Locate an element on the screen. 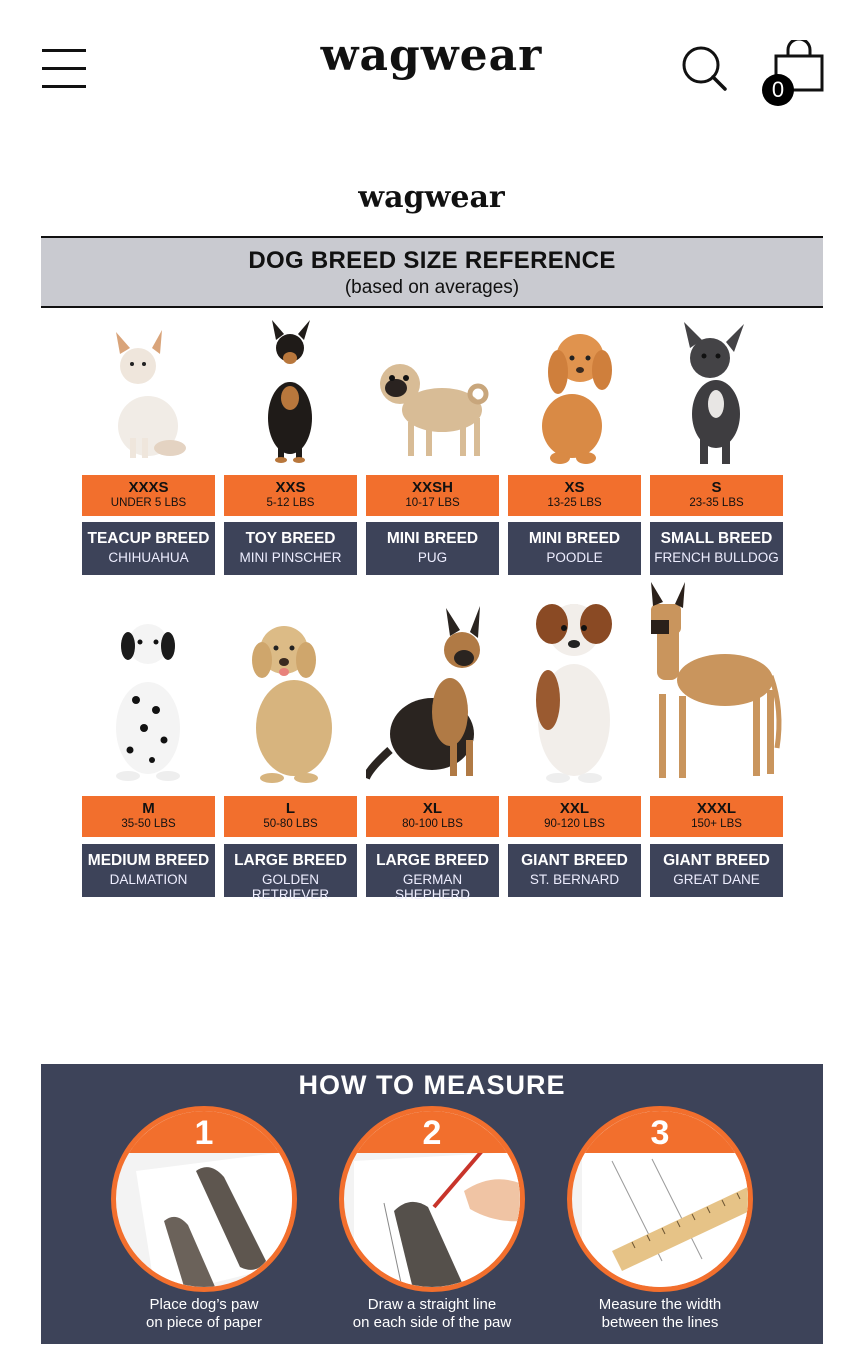  size-code: S is located at coordinates (716, 487).